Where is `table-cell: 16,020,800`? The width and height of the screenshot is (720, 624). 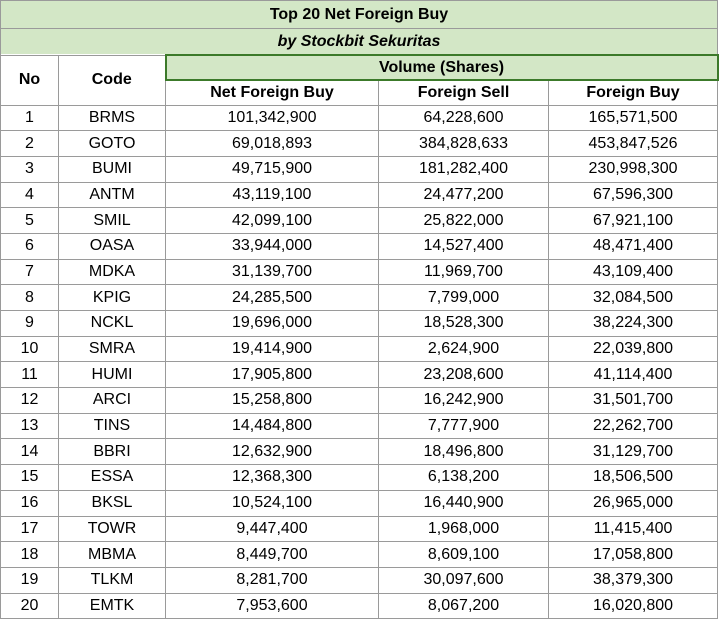 table-cell: 16,020,800 is located at coordinates (633, 606).